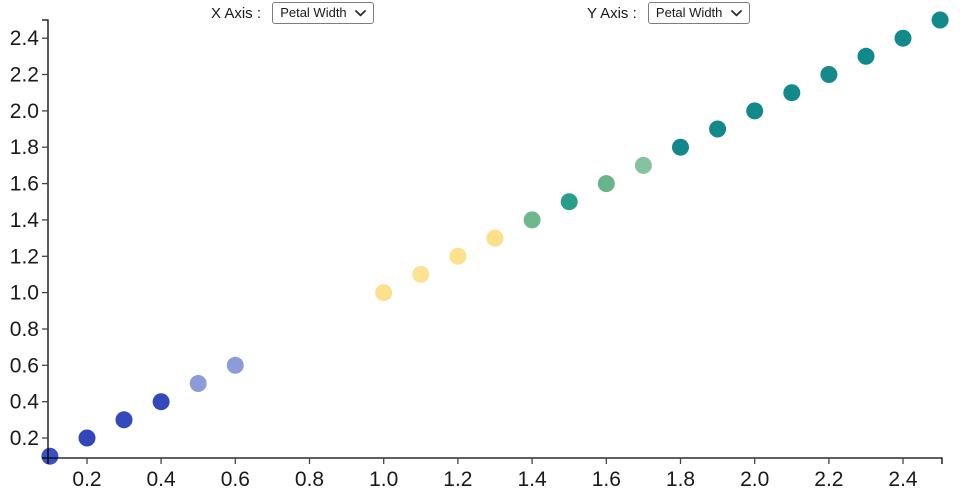  I want to click on x-tick-label: 1.0, so click(383, 479).